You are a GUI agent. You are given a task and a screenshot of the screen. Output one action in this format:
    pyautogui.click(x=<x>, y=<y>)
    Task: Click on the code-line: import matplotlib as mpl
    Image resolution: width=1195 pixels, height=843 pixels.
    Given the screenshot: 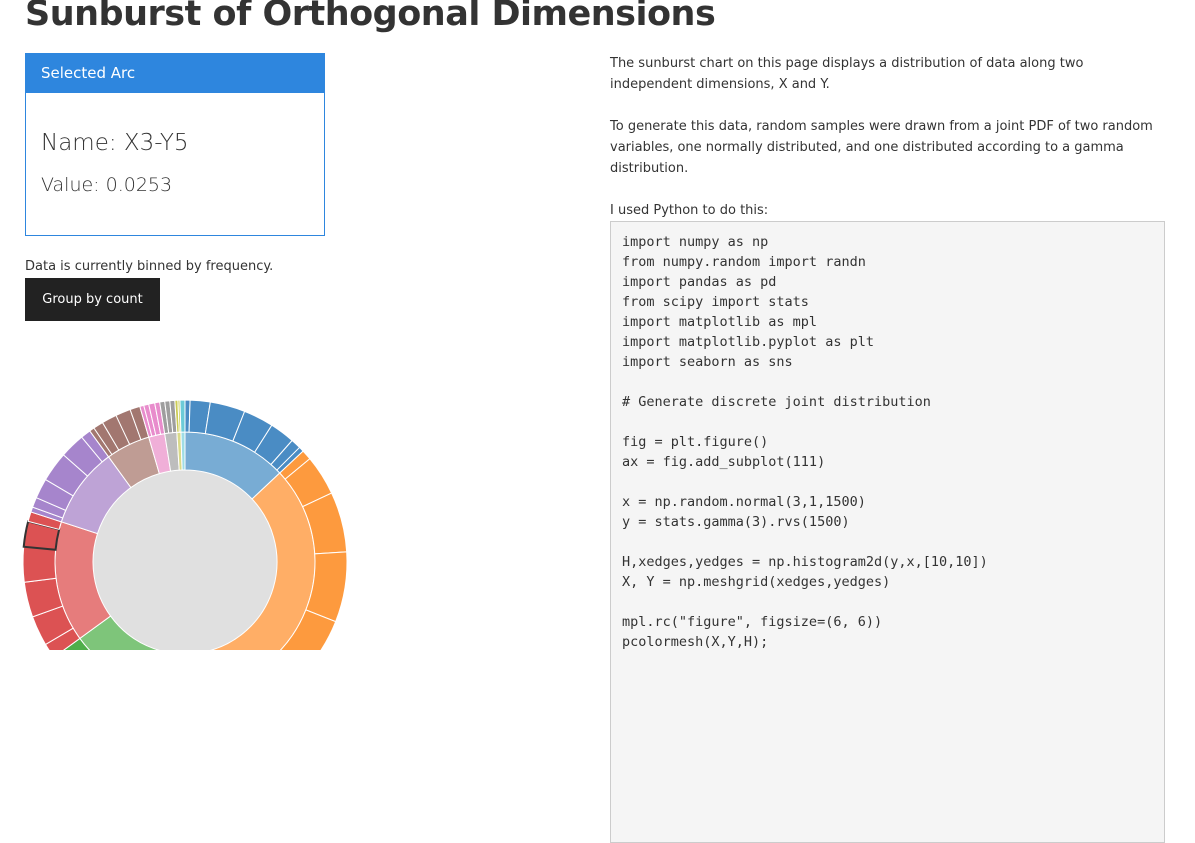 What is the action you would take?
    pyautogui.click(x=720, y=322)
    